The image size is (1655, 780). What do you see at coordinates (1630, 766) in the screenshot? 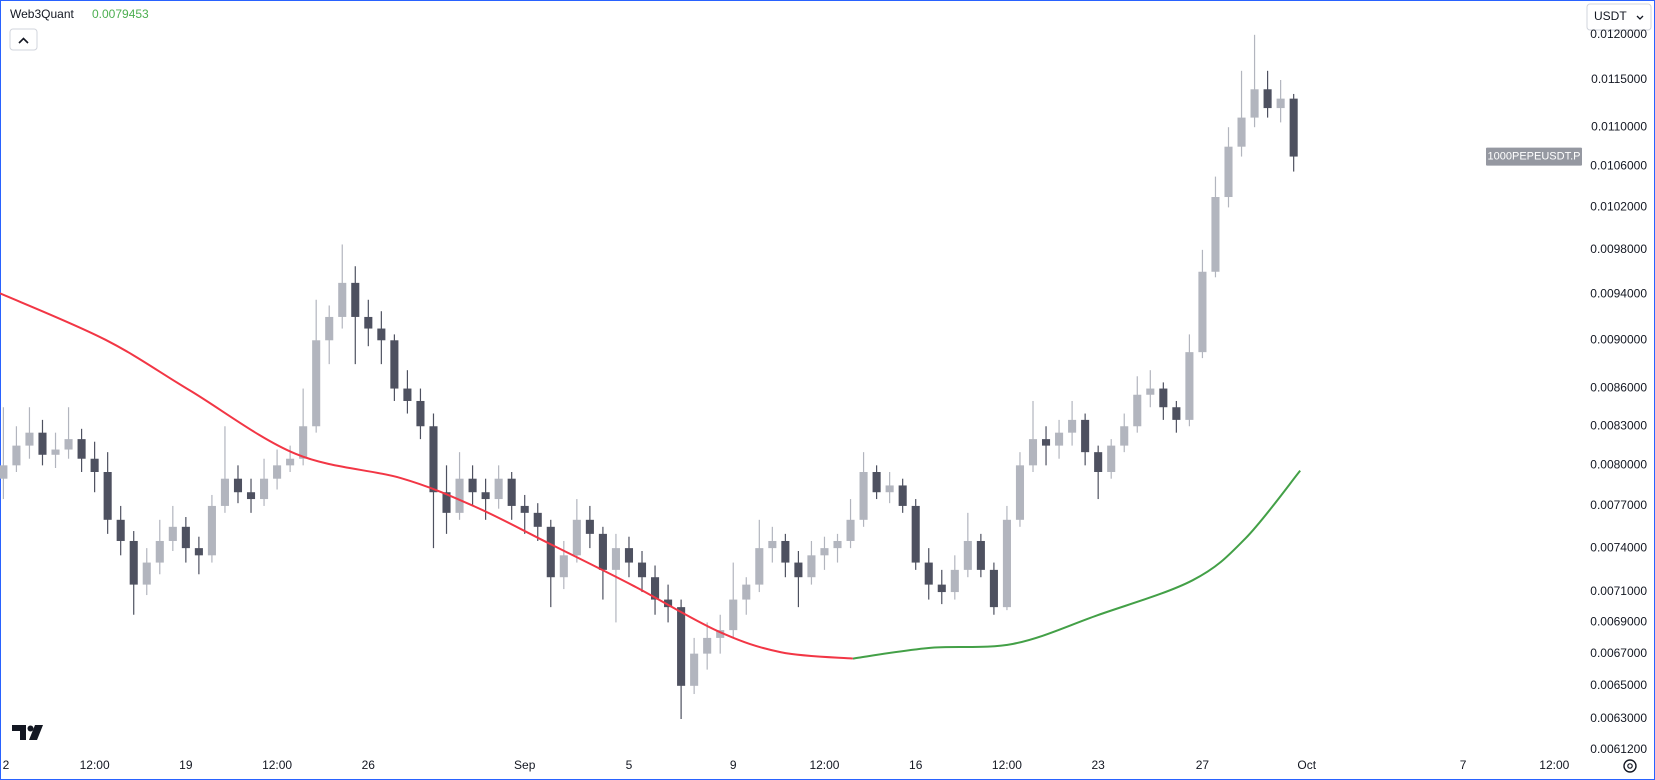
I see `settings-button` at bounding box center [1630, 766].